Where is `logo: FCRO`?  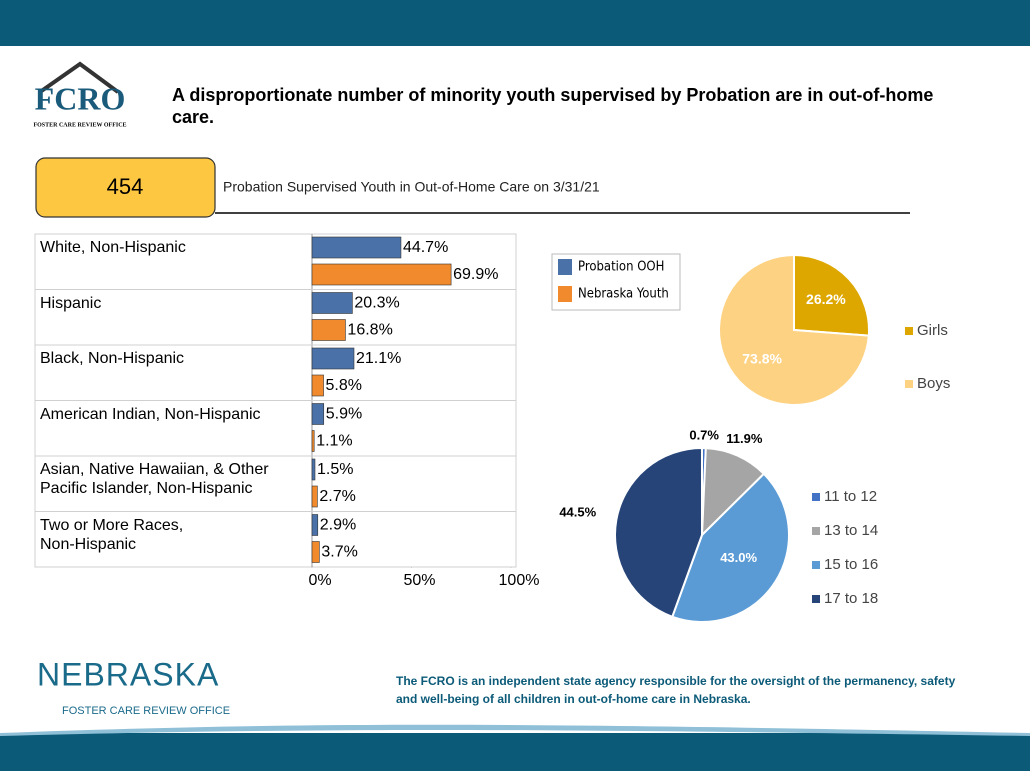 logo: FCRO is located at coordinates (80, 98).